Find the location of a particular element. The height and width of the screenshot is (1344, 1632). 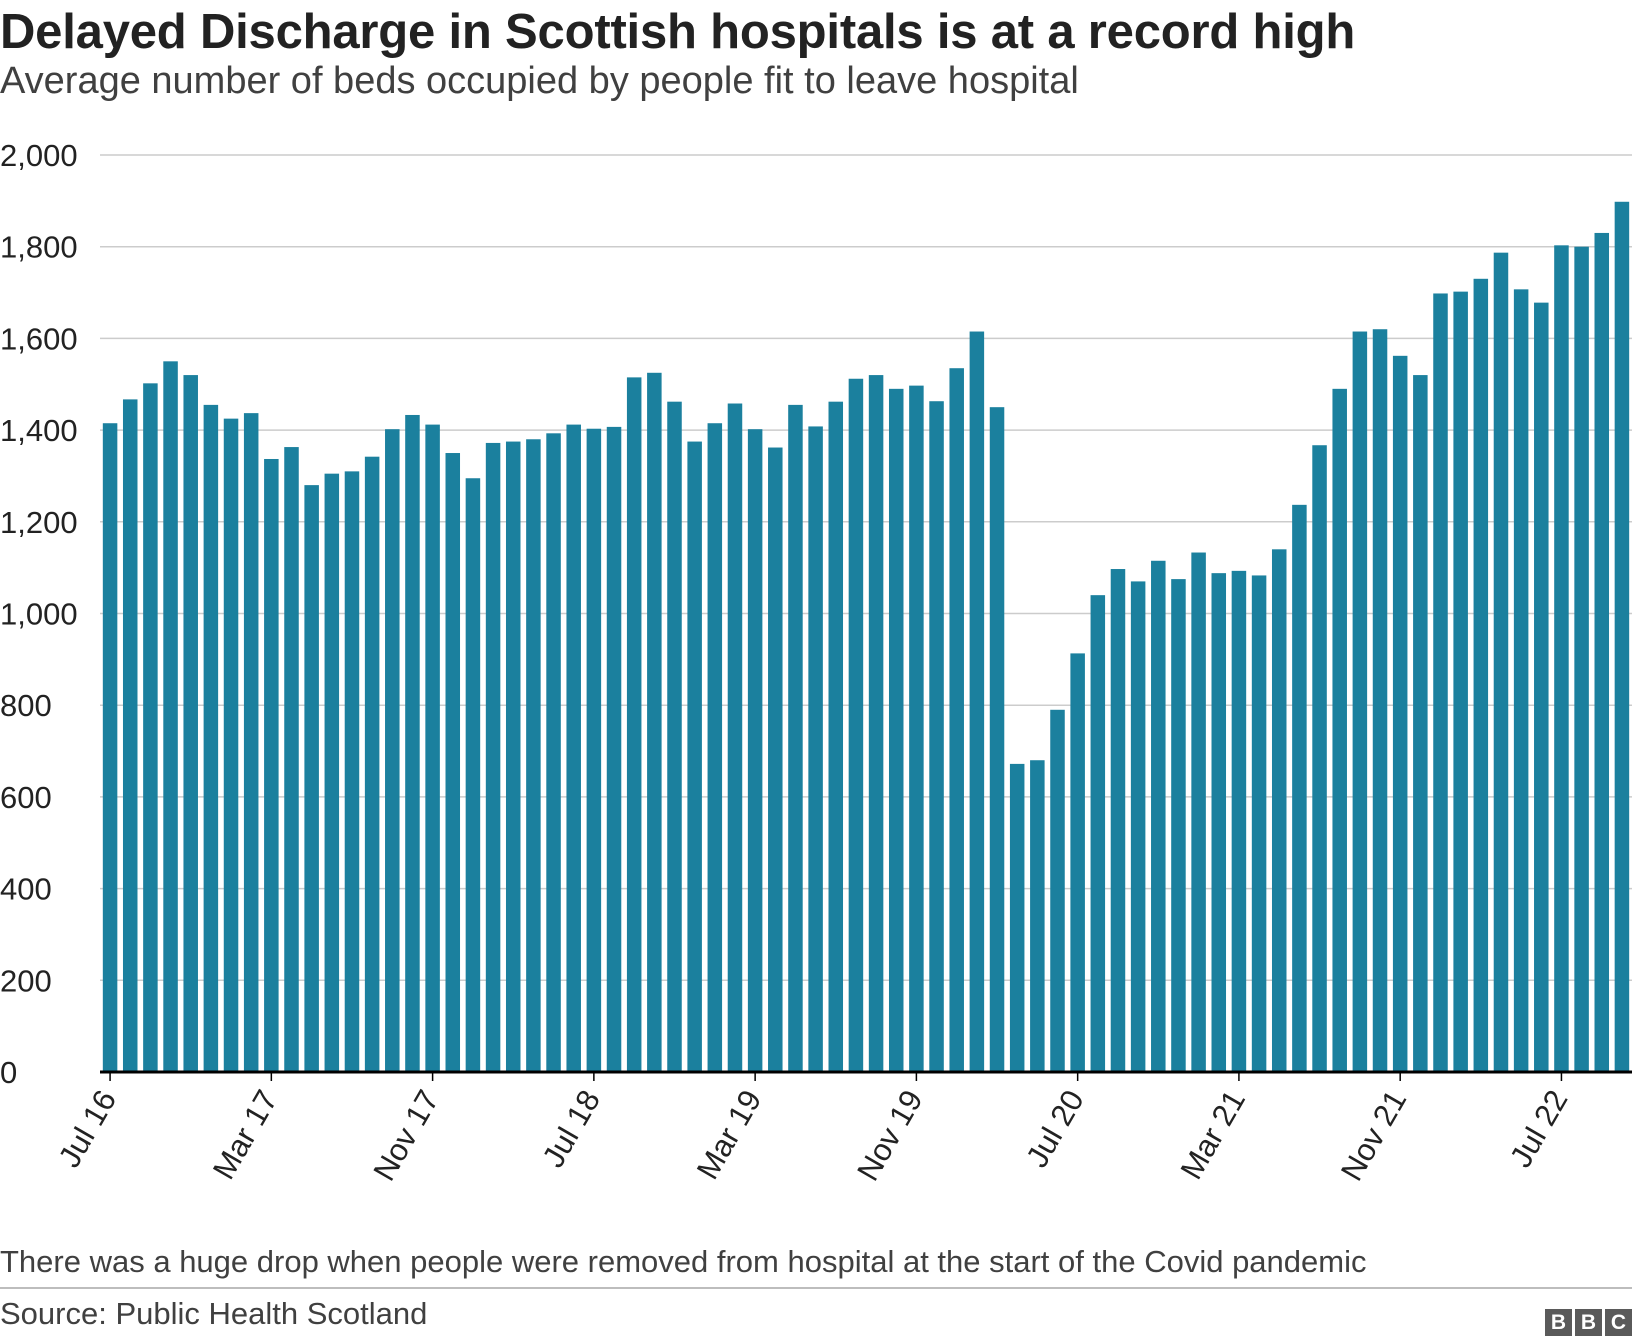

logo-letter-2: B is located at coordinates (1588, 1322).